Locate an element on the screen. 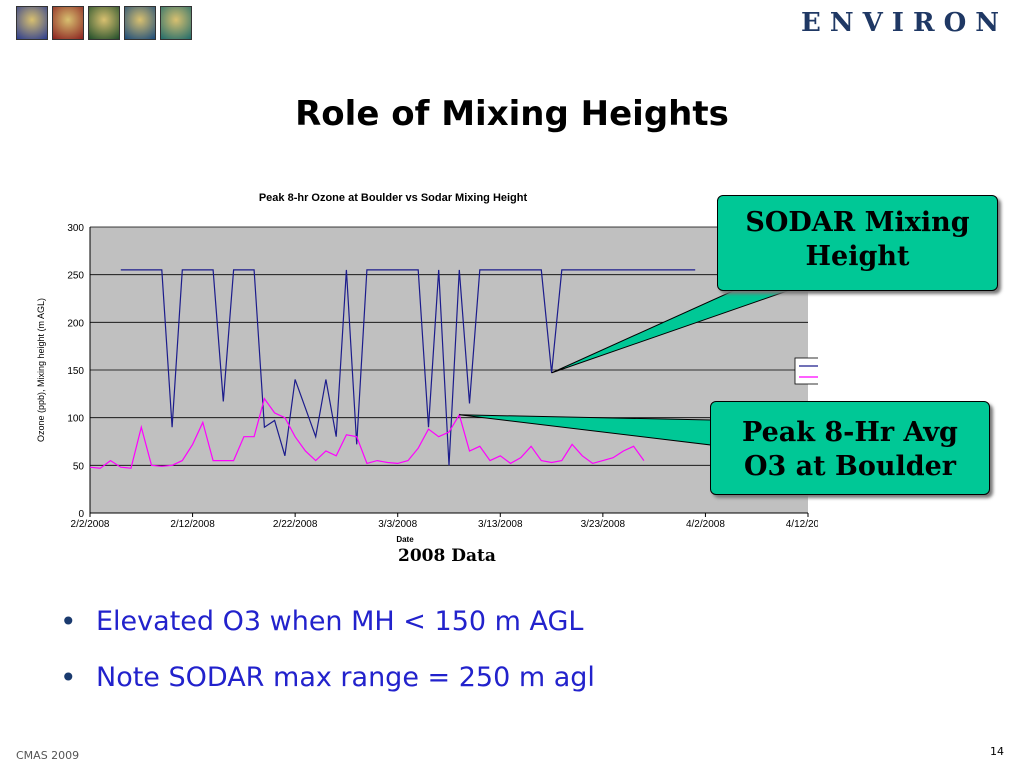 The height and width of the screenshot is (768, 1024). y-tick-label: 0 is located at coordinates (81, 514).